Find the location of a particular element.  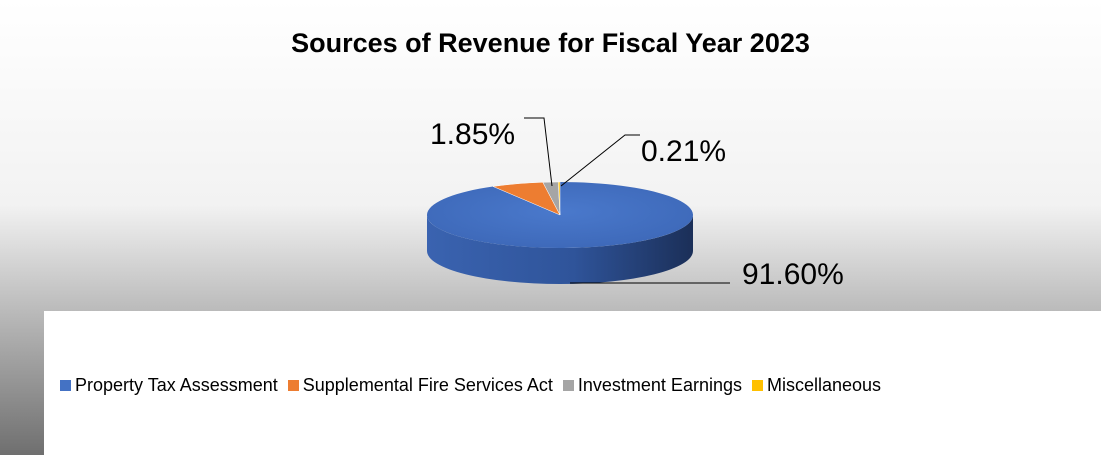

data-label-misc: 0.21% is located at coordinates (684, 151).